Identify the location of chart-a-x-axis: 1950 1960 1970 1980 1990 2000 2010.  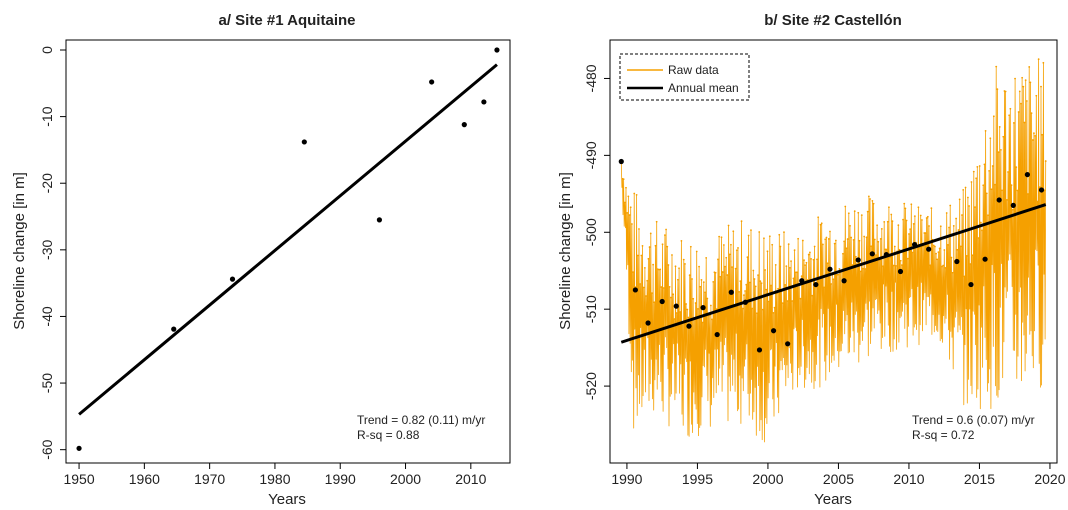
(275, 475).